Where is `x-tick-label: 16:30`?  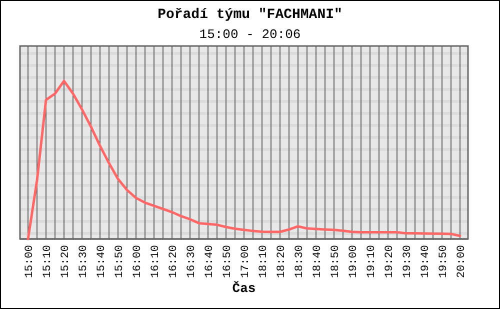 x-tick-label: 16:30 is located at coordinates (192, 261).